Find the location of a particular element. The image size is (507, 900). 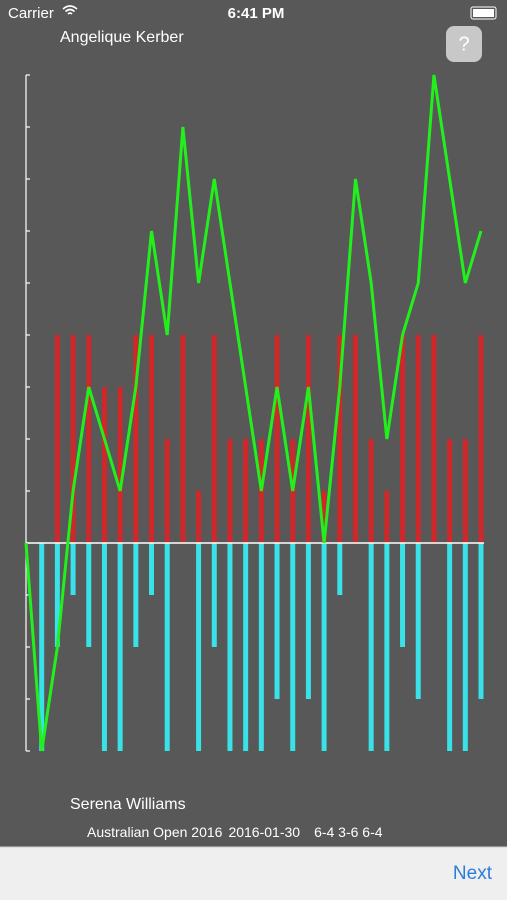

carrier: Carrier is located at coordinates (31, 13).